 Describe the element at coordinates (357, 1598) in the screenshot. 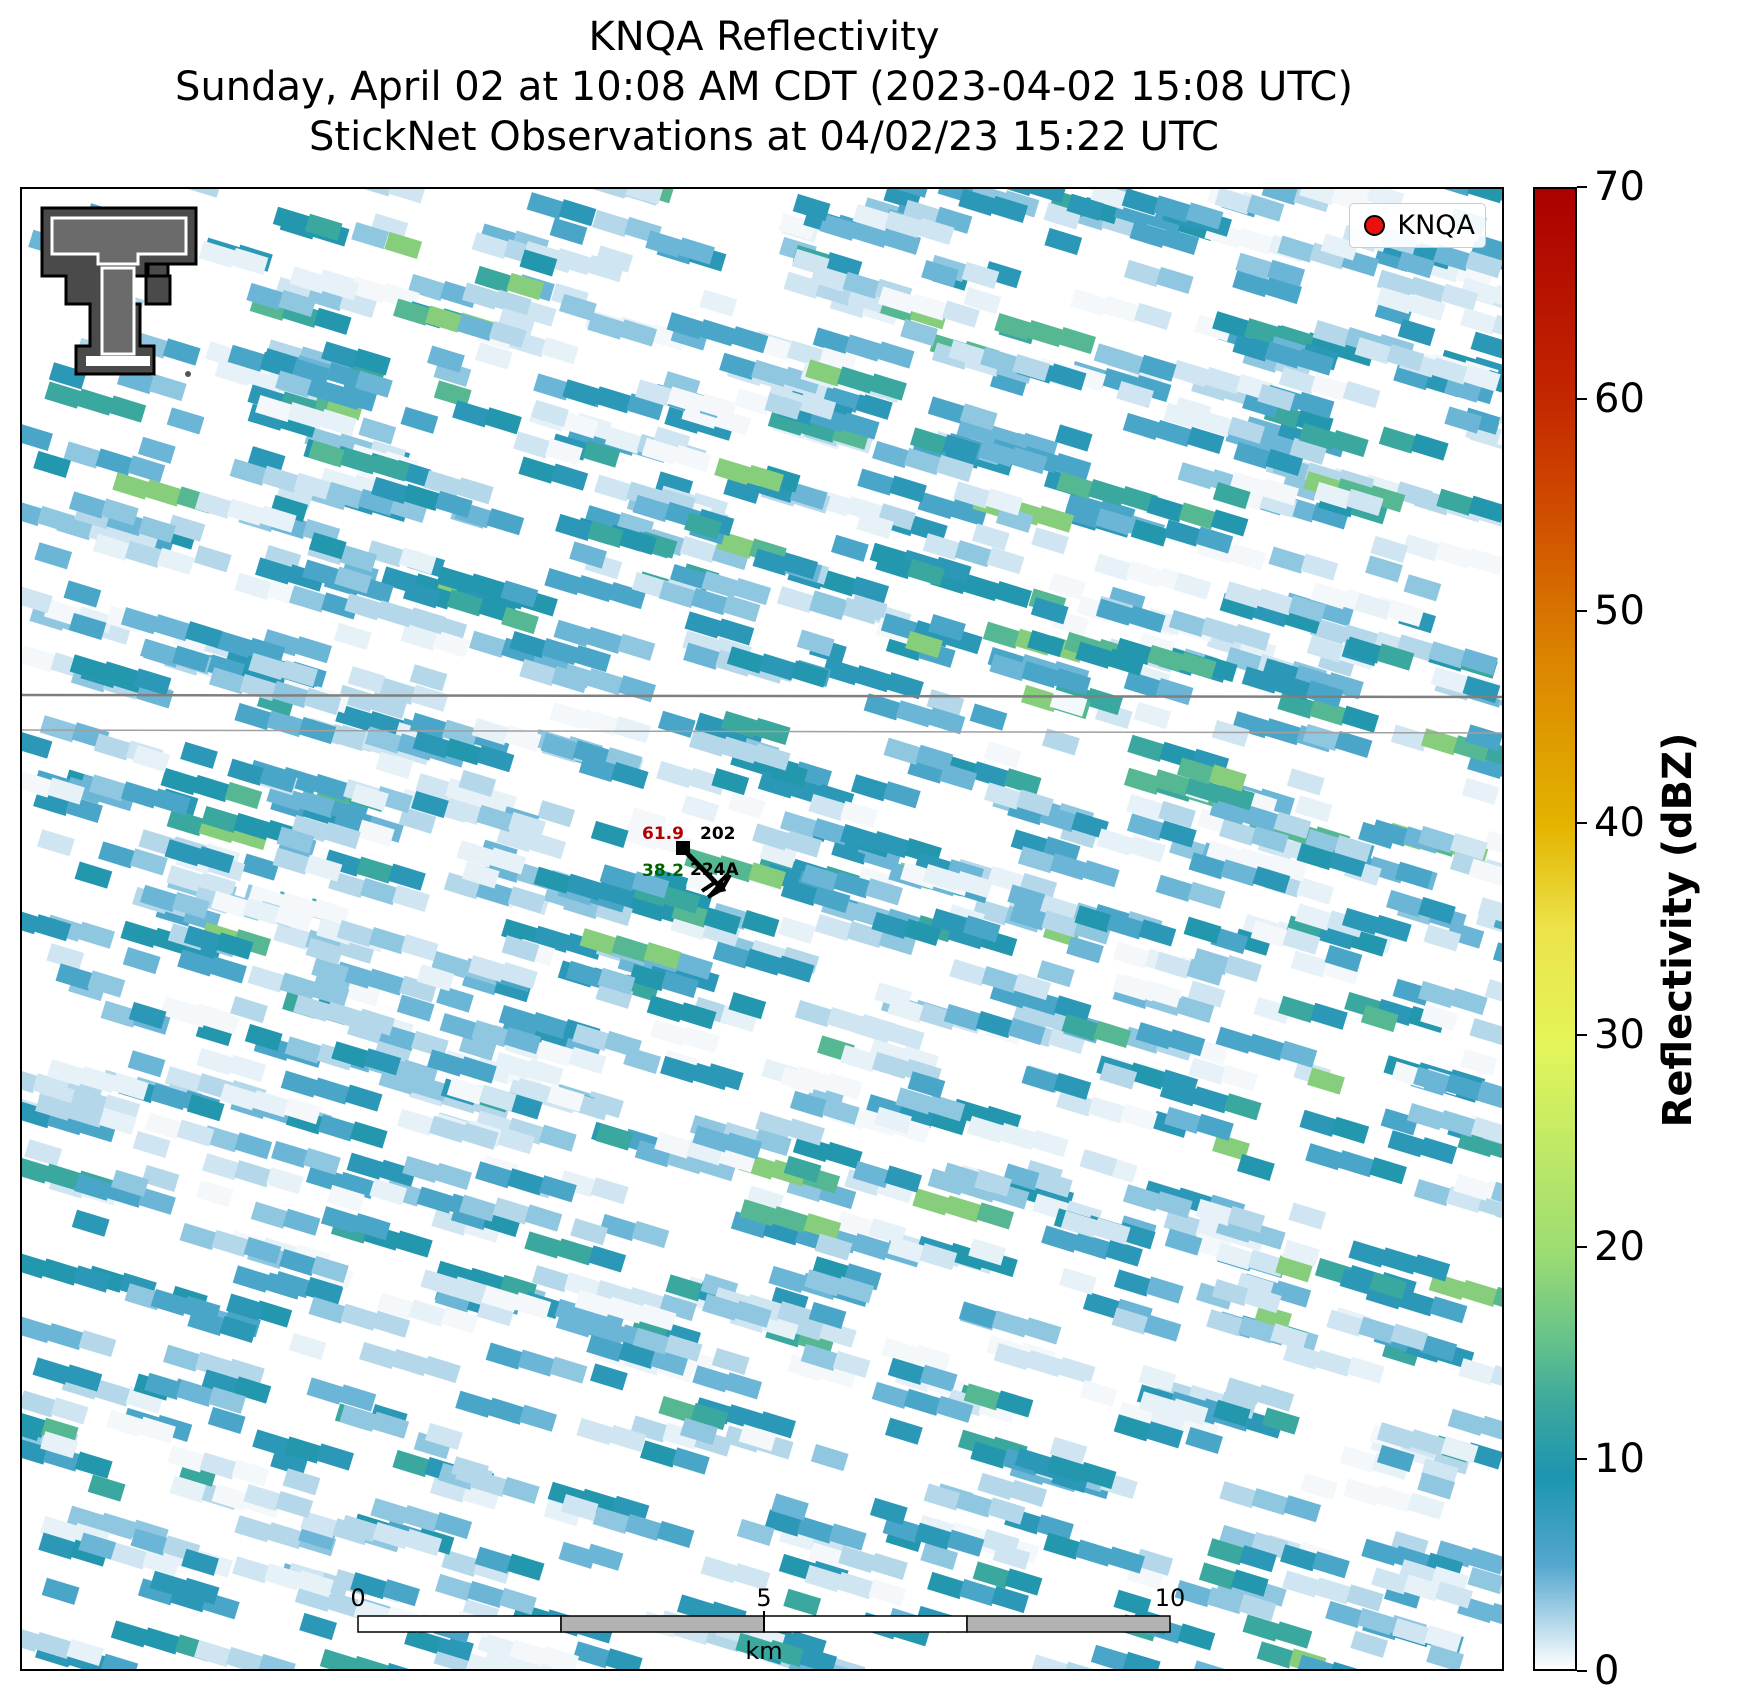

I see `scale-bar-label: 0` at that location.